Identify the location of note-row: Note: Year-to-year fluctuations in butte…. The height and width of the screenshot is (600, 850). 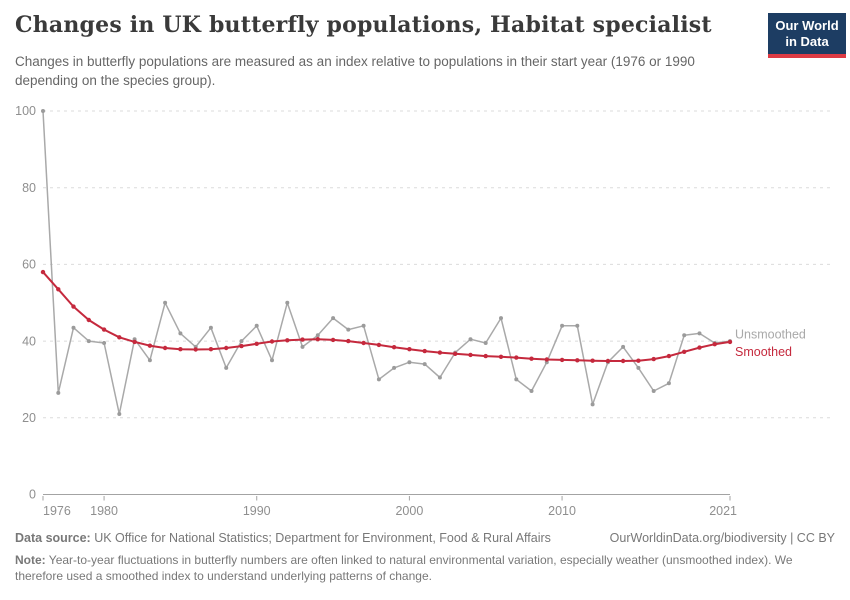
(425, 568).